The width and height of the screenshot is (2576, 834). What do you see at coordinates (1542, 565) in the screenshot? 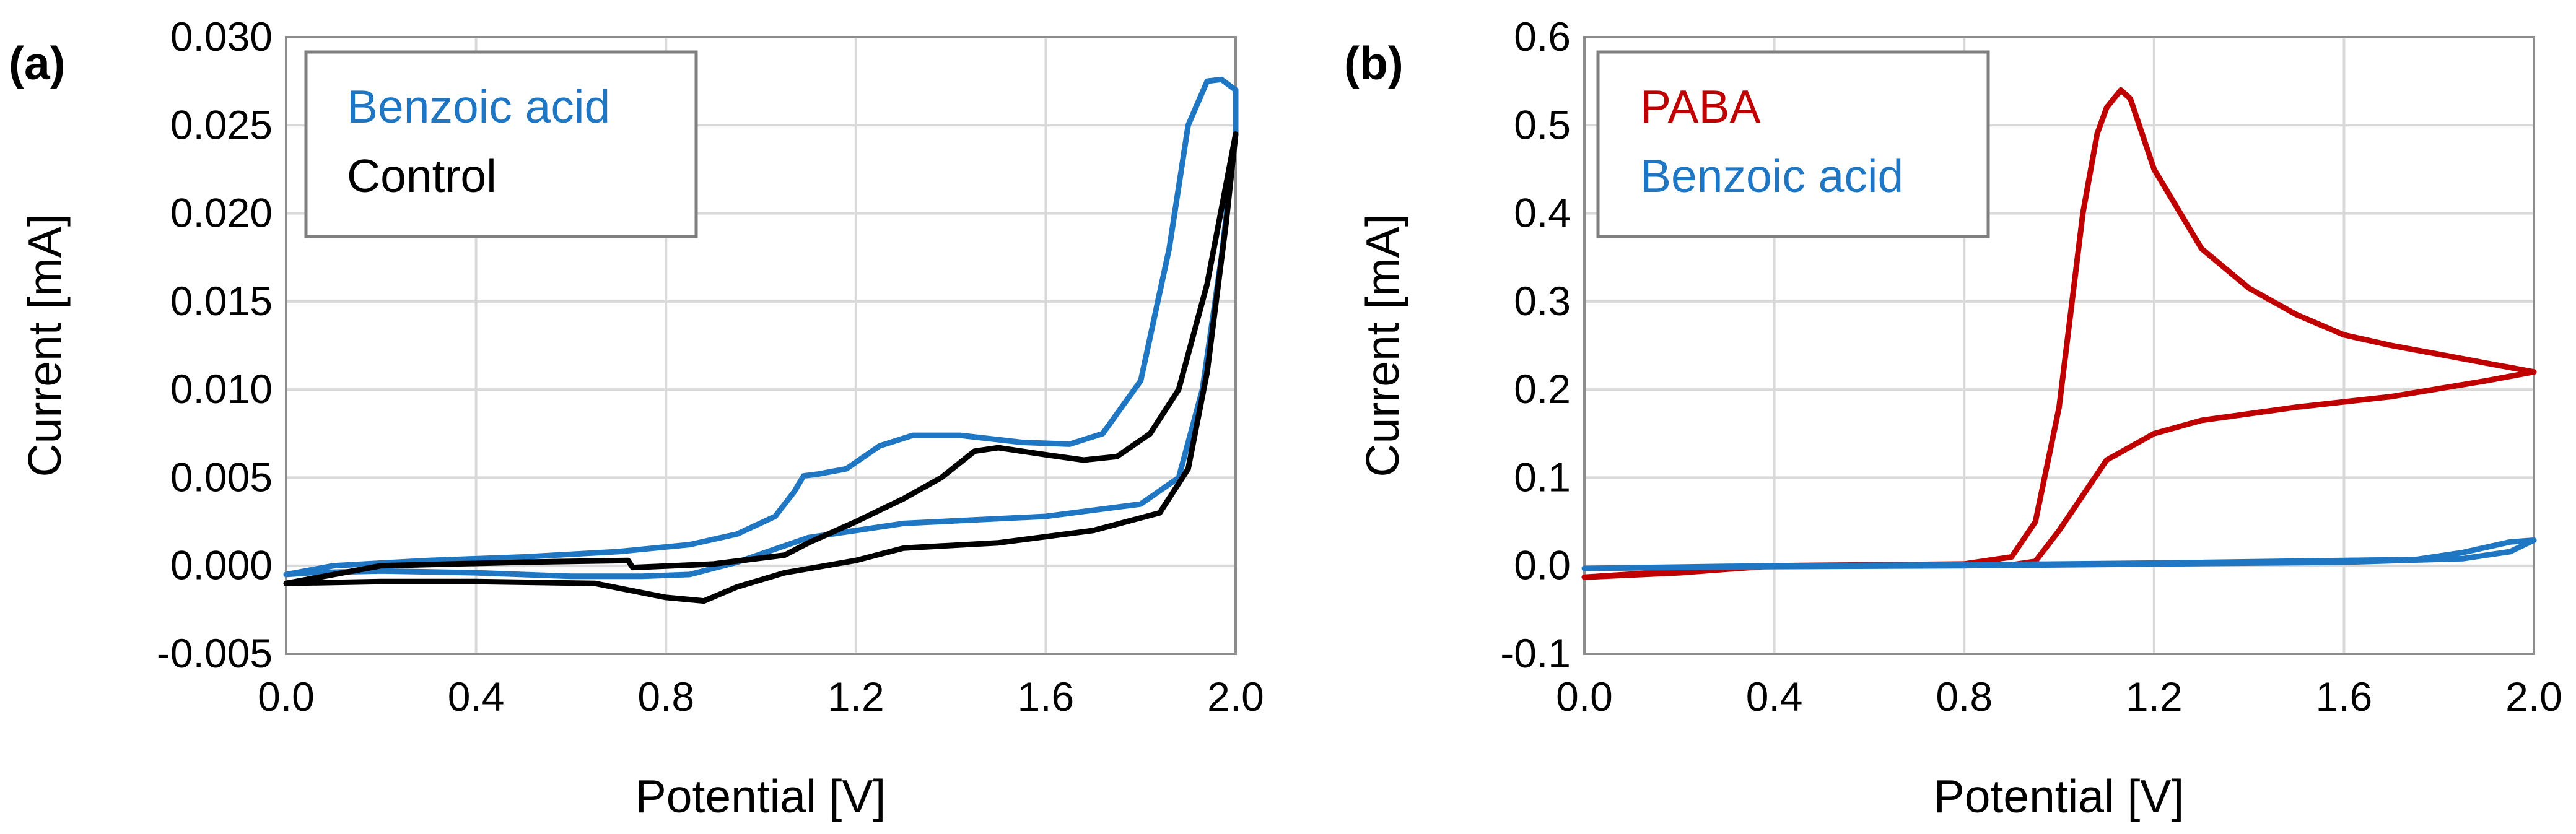
I see `panel-b-y-tick-label: 0.0` at bounding box center [1542, 565].